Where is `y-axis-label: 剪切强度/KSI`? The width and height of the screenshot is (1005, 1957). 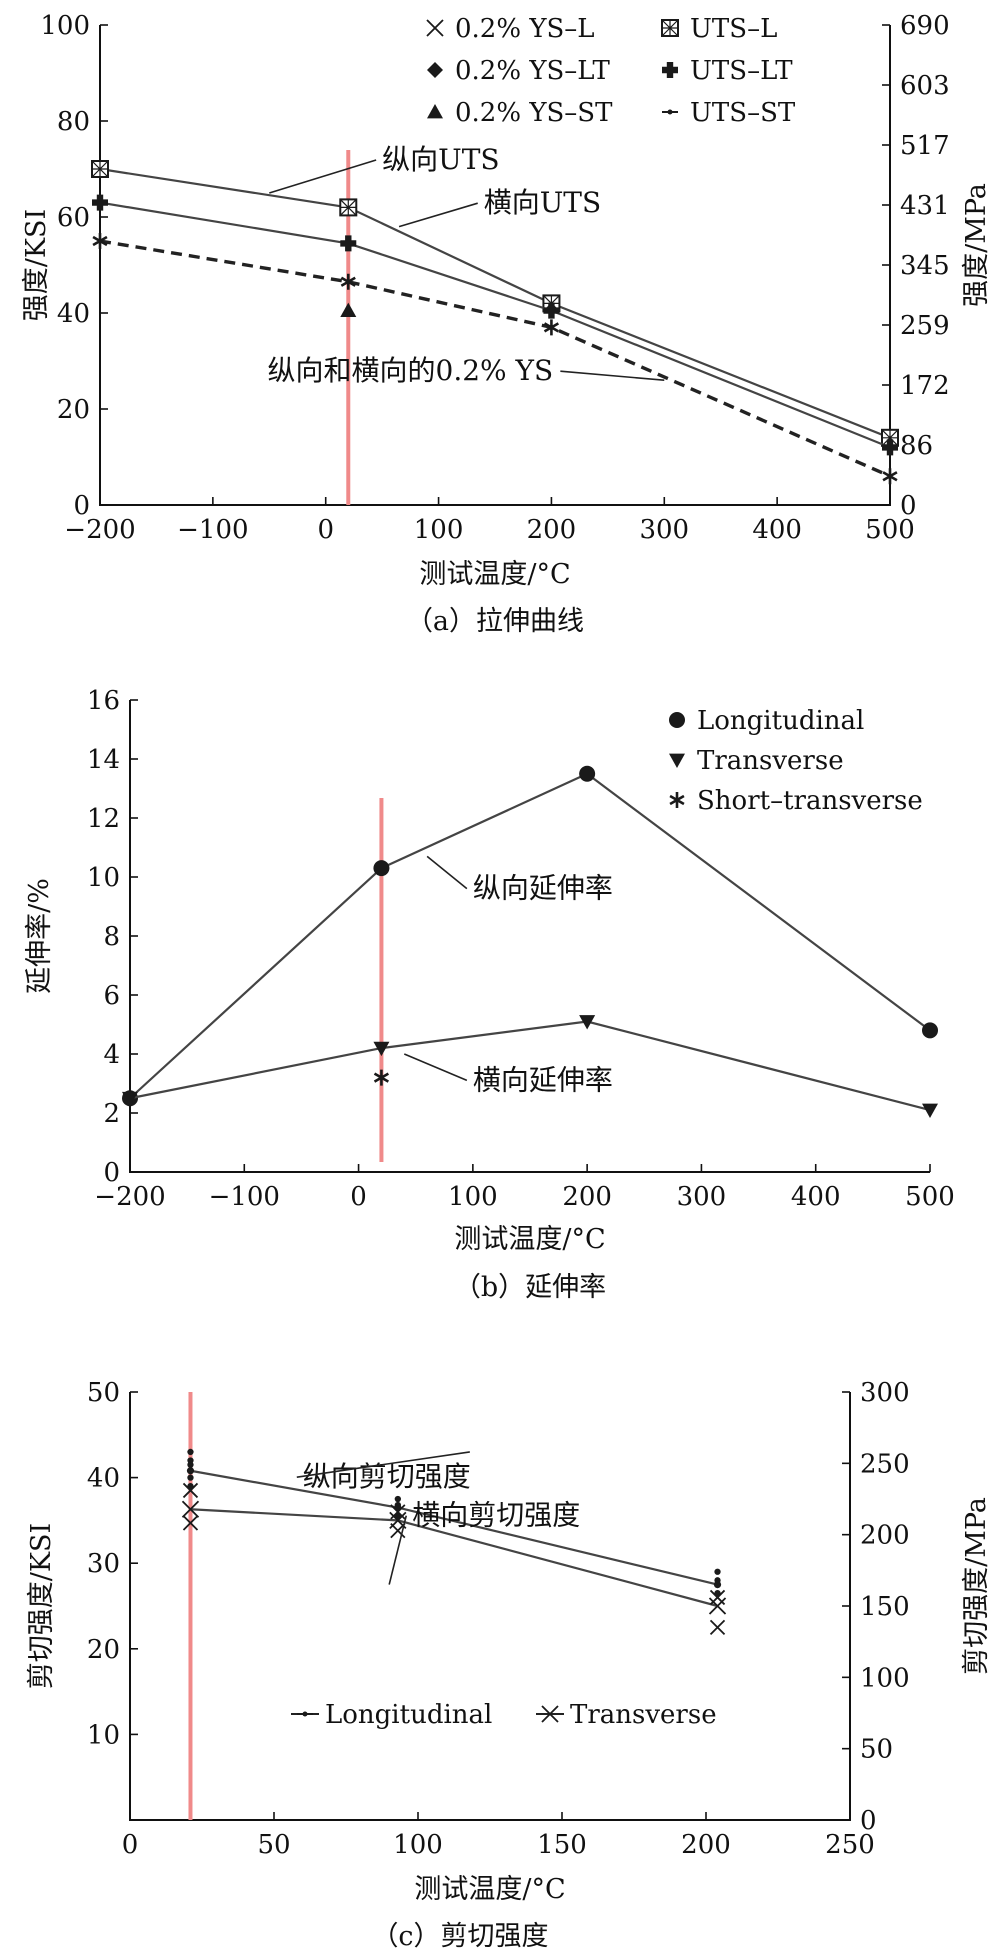 y-axis-label: 剪切强度/KSI is located at coordinates (41, 1606).